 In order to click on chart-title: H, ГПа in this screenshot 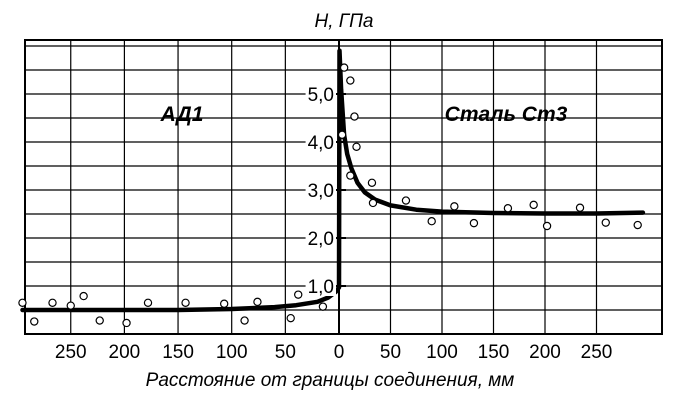, I will do `click(344, 21)`.